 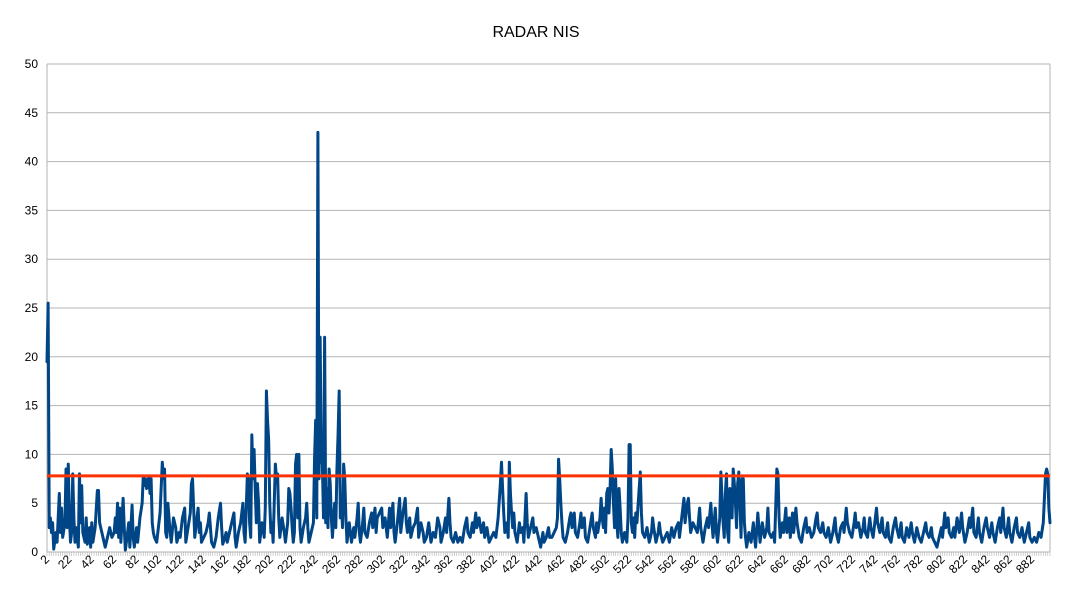 What do you see at coordinates (32, 454) in the screenshot?
I see `y-tick-label: 10` at bounding box center [32, 454].